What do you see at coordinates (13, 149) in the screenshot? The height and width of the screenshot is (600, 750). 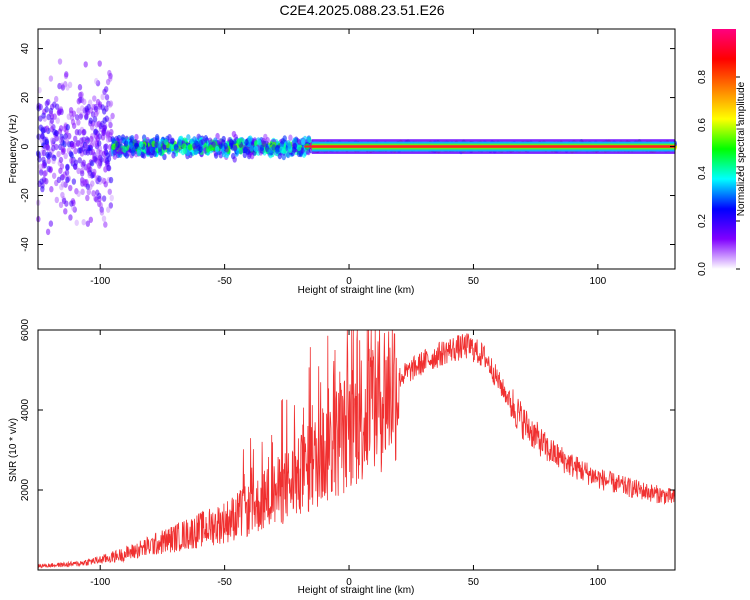 I see `spectrogram-y-axis-label: Frequency (Hz)` at bounding box center [13, 149].